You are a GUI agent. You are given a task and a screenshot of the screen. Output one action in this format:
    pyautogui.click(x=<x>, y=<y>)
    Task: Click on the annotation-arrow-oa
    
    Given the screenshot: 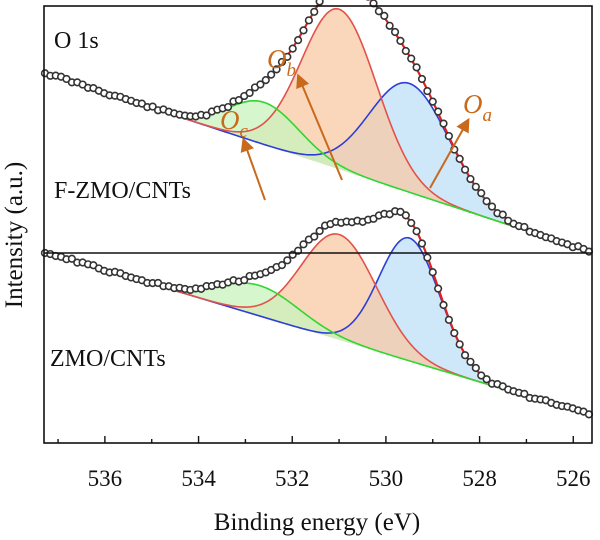 What is the action you would take?
    pyautogui.click(x=449, y=153)
    